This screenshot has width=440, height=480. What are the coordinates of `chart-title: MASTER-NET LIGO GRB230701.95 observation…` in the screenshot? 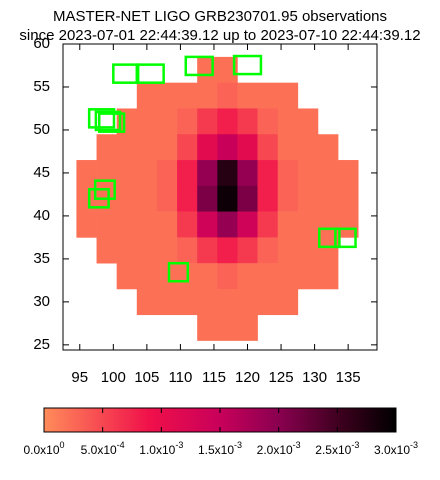 It's located at (220, 16).